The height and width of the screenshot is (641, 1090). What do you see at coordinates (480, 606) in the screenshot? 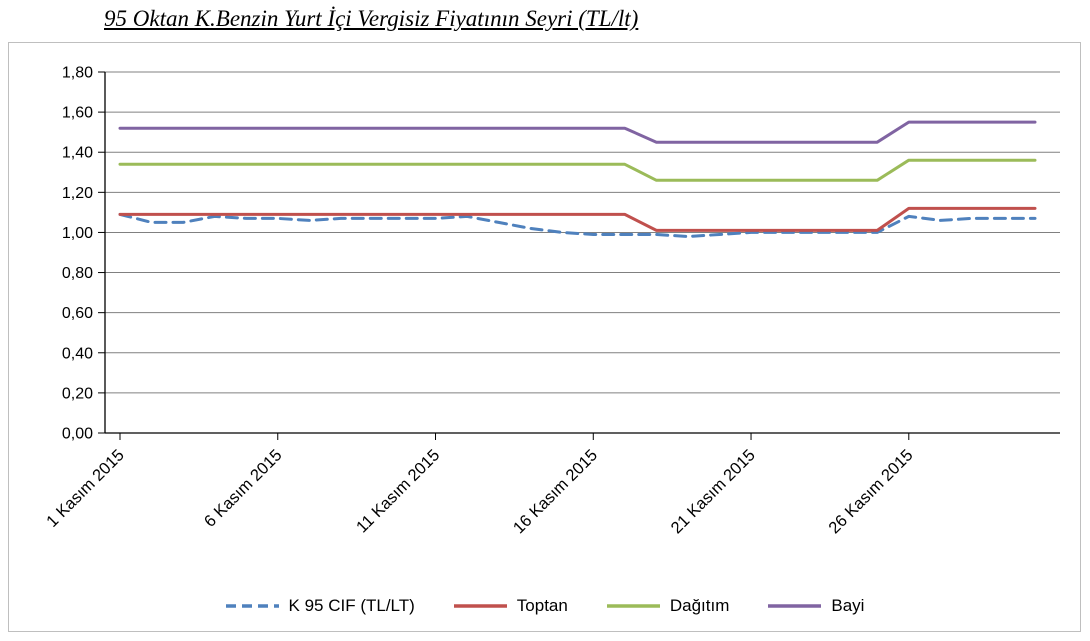
I see `legend-line-sample-toptan` at bounding box center [480, 606].